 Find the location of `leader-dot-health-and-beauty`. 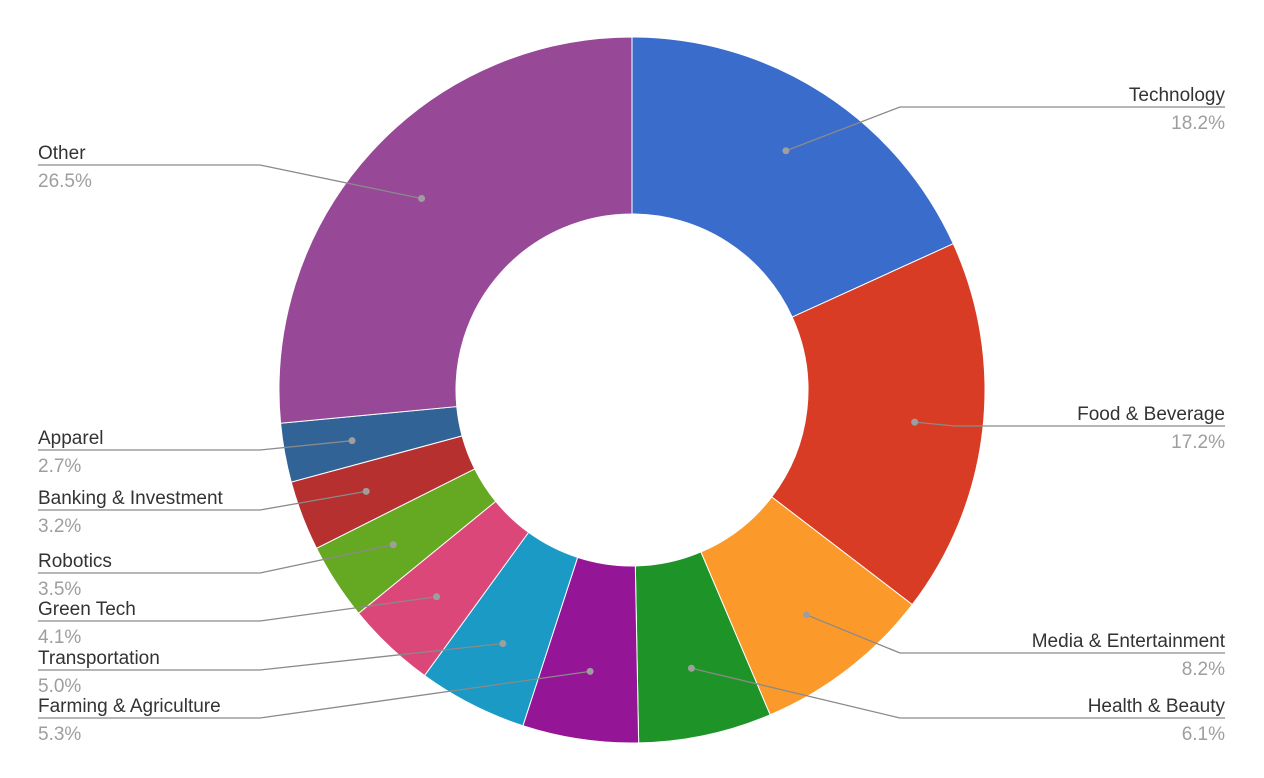

leader-dot-health-and-beauty is located at coordinates (691, 668).